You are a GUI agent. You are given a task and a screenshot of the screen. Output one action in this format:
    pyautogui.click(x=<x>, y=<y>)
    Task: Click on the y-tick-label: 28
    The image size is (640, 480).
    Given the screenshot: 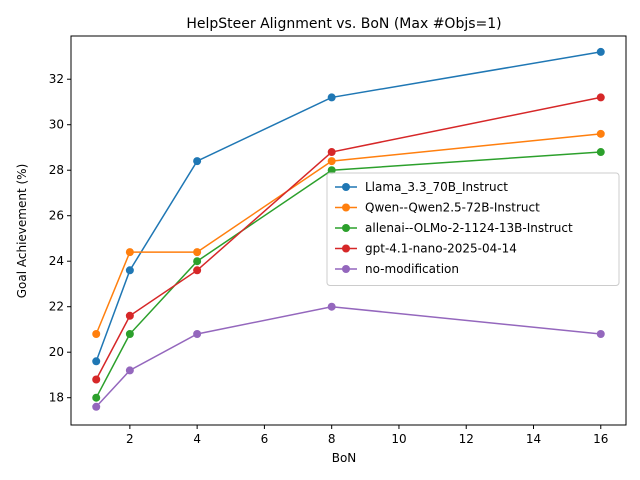 What is the action you would take?
    pyautogui.click(x=56, y=170)
    